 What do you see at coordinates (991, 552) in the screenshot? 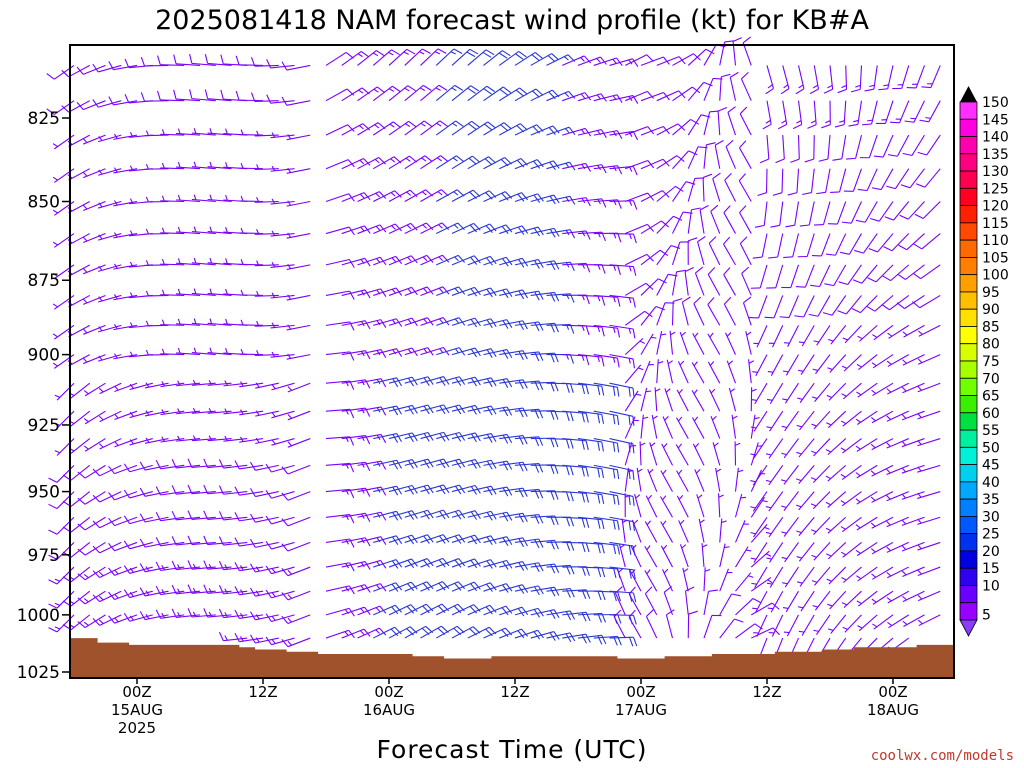
I see `colorbar-label: 20` at bounding box center [991, 552].